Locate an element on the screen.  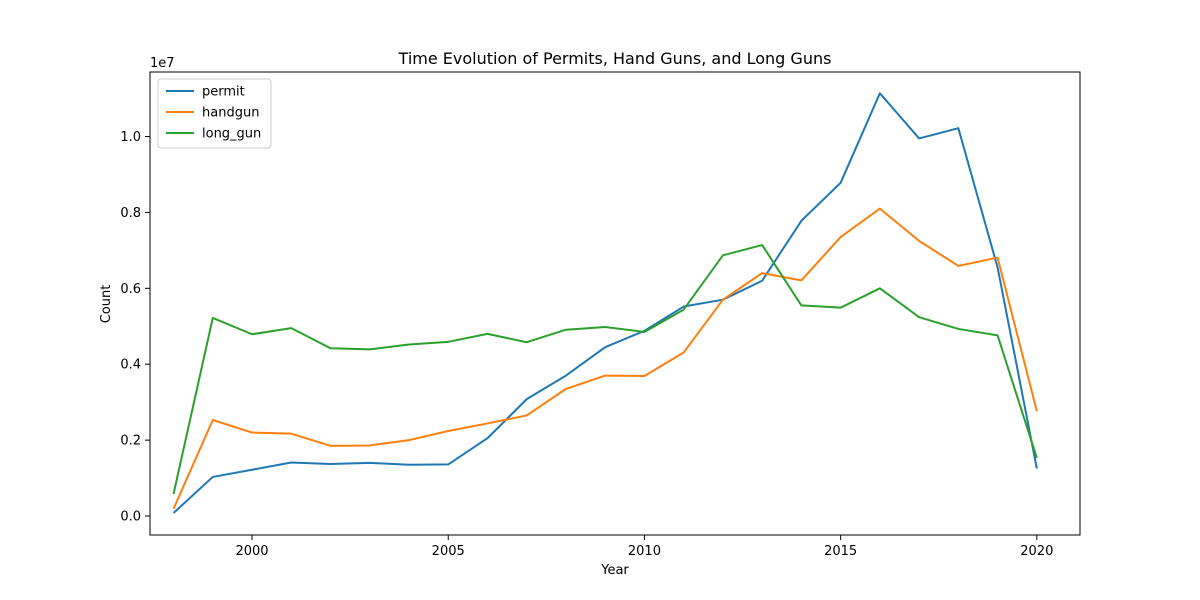
y-tick-label: 1.0 is located at coordinates (130, 137).